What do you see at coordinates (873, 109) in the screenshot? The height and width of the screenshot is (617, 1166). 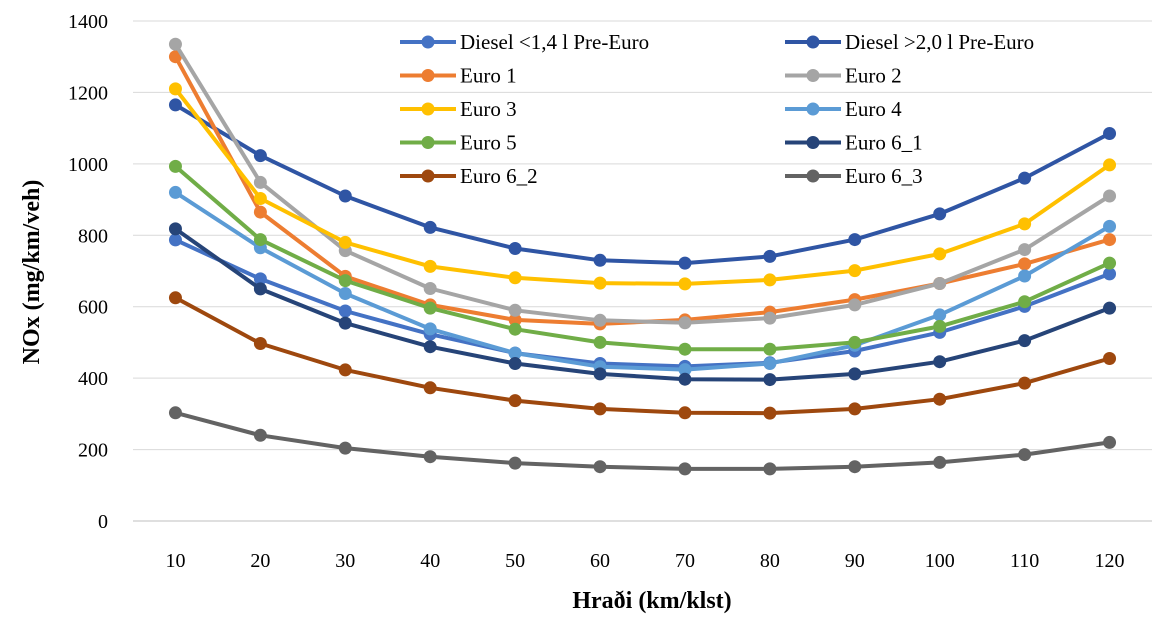 I see `legend-label: Euro 4` at bounding box center [873, 109].